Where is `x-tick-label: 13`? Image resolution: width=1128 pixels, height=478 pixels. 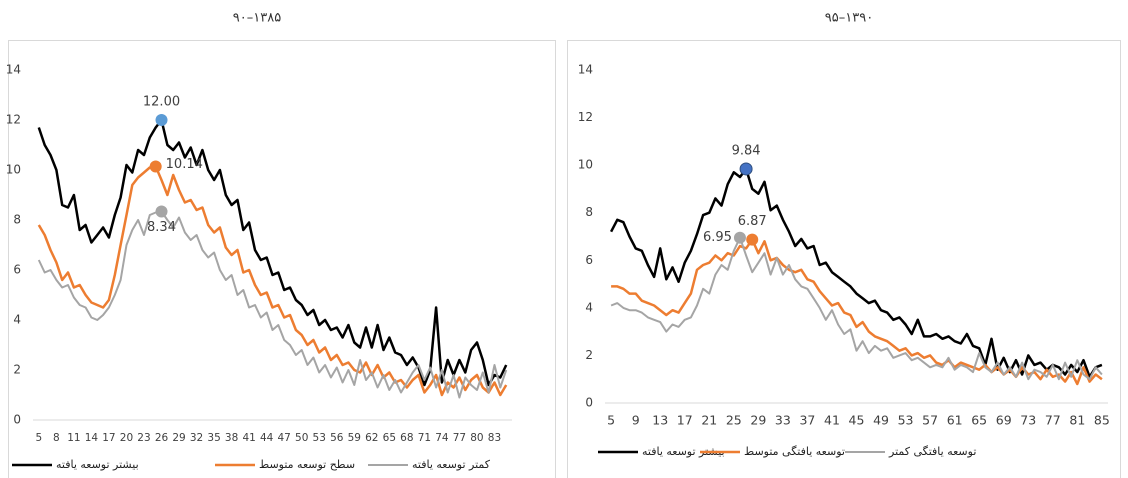 x-tick-label: 13 is located at coordinates (660, 420).